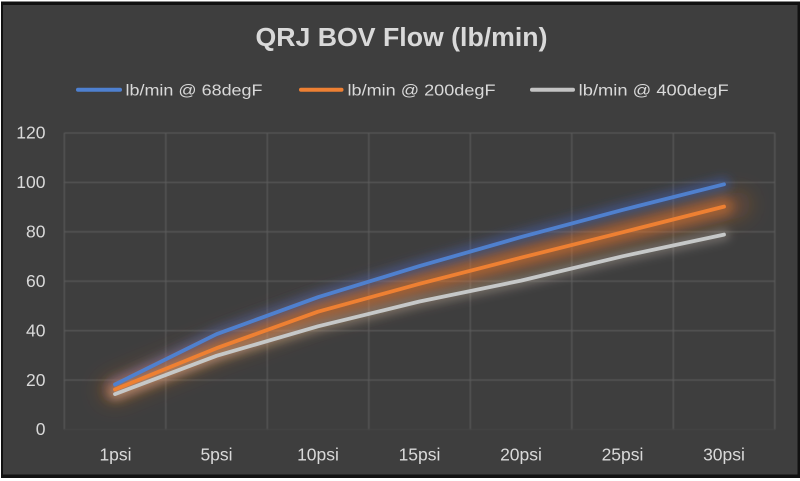  What do you see at coordinates (36, 380) in the screenshot?
I see `svg-text: 20` at bounding box center [36, 380].